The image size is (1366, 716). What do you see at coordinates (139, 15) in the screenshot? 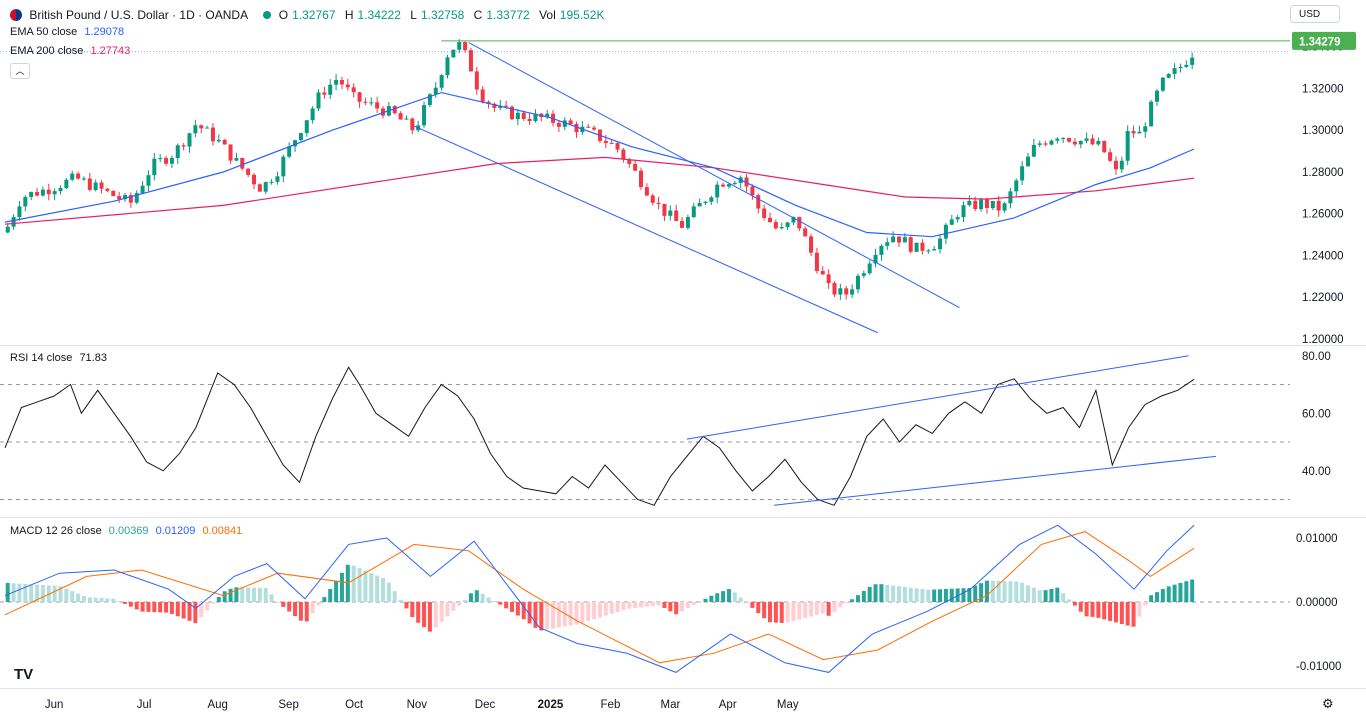
I see `symbol-title: British Pound / U.S. Dollar · 1D · OANDA` at bounding box center [139, 15].